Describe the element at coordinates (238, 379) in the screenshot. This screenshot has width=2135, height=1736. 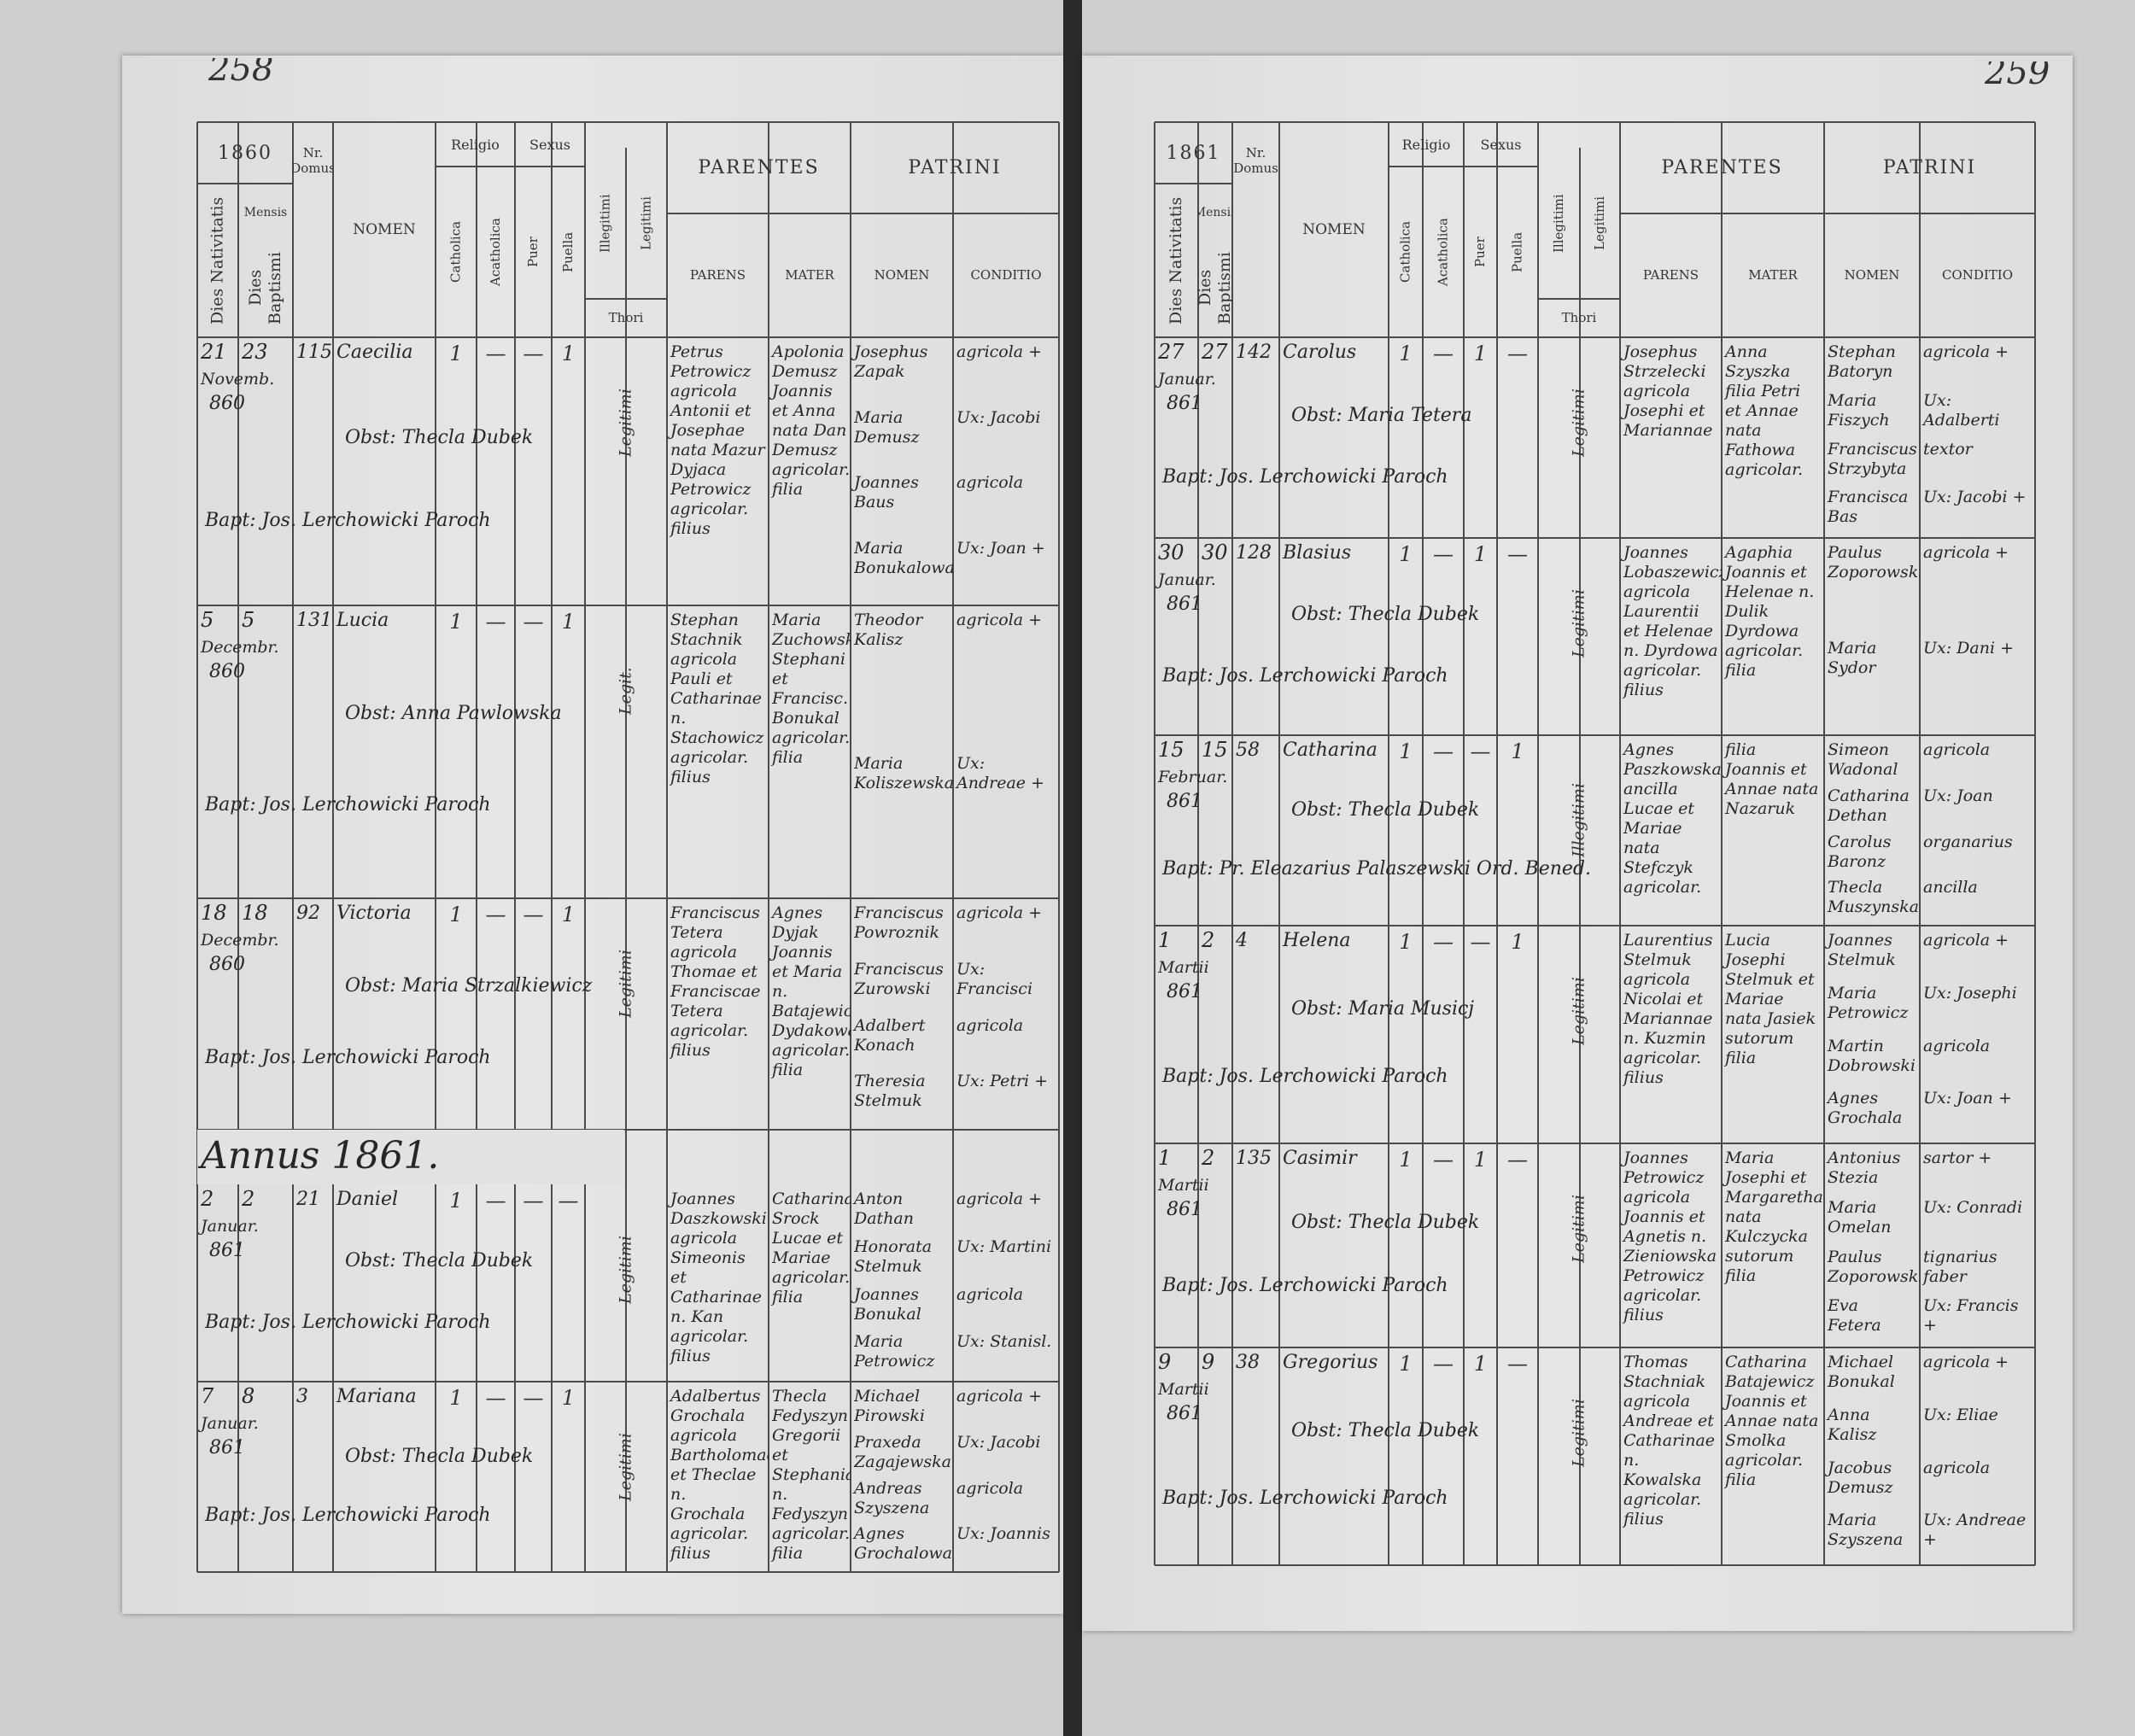
I see `month: Novemb.` at that location.